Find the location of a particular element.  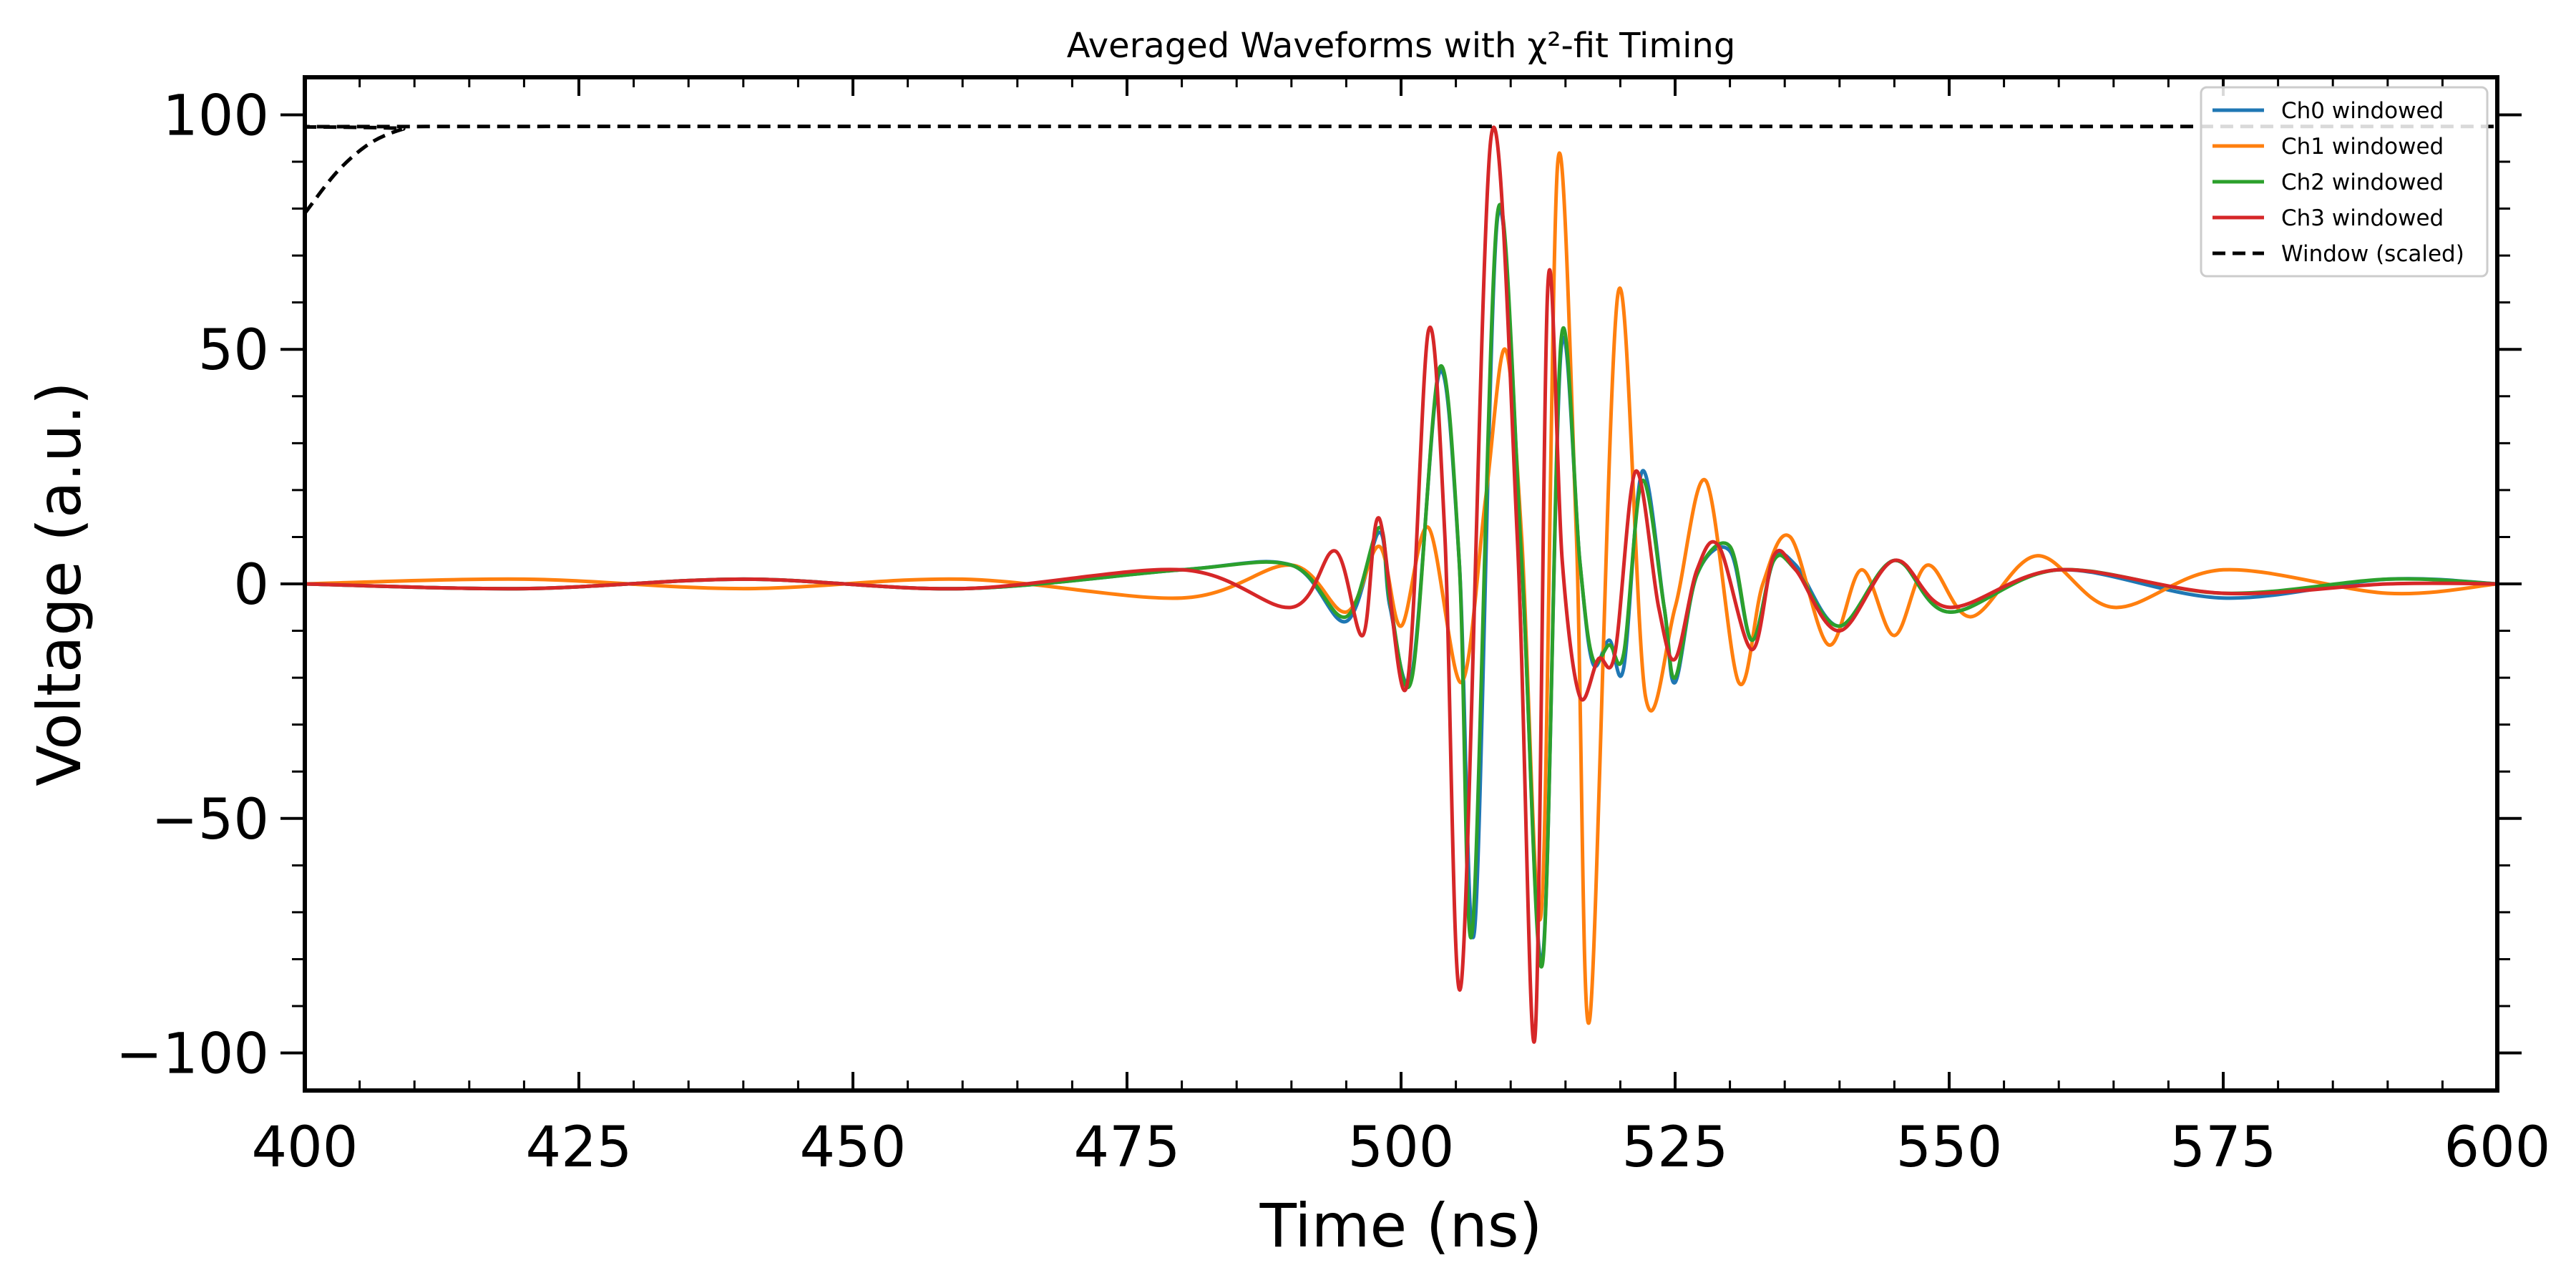

x-tick-label: 475 is located at coordinates (1127, 1148).